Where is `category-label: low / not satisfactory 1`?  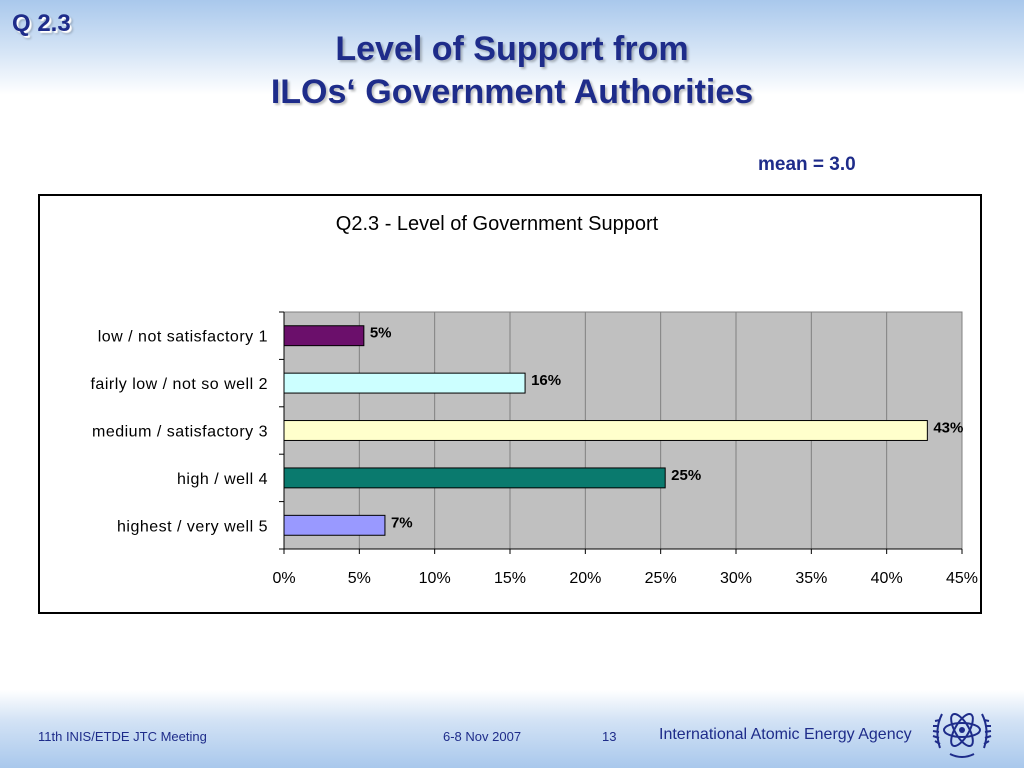 category-label: low / not satisfactory 1 is located at coordinates (183, 337).